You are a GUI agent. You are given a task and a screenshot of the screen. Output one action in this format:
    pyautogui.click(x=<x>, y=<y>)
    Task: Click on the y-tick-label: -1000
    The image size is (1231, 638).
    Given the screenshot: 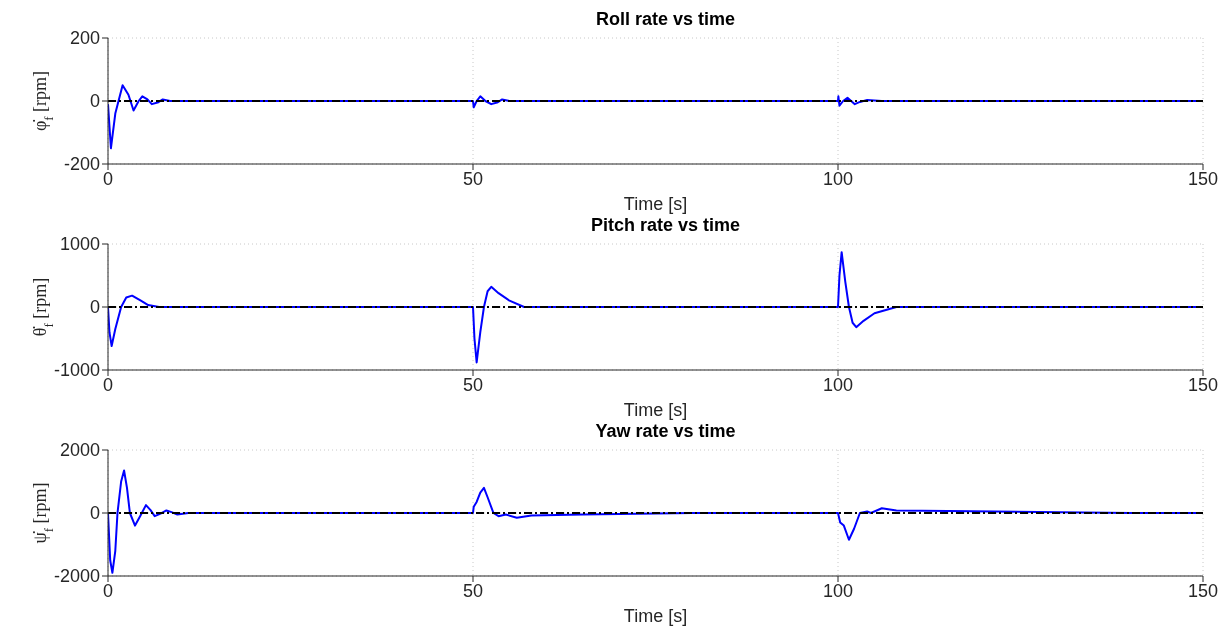 What is the action you would take?
    pyautogui.click(x=76, y=370)
    